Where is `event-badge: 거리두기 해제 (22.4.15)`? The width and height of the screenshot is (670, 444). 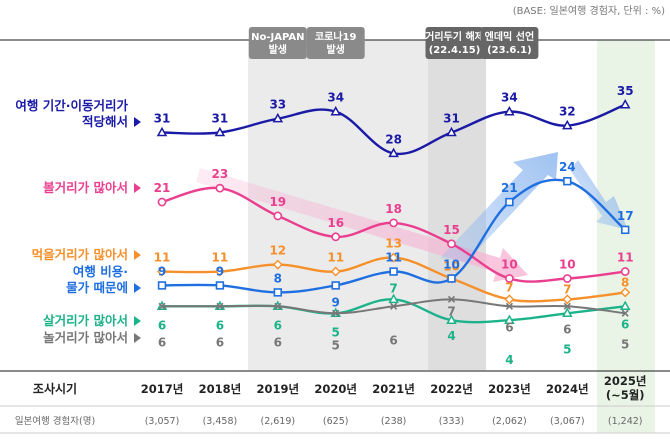 event-badge: 거리두기 해제 (22.4.15) is located at coordinates (454, 43).